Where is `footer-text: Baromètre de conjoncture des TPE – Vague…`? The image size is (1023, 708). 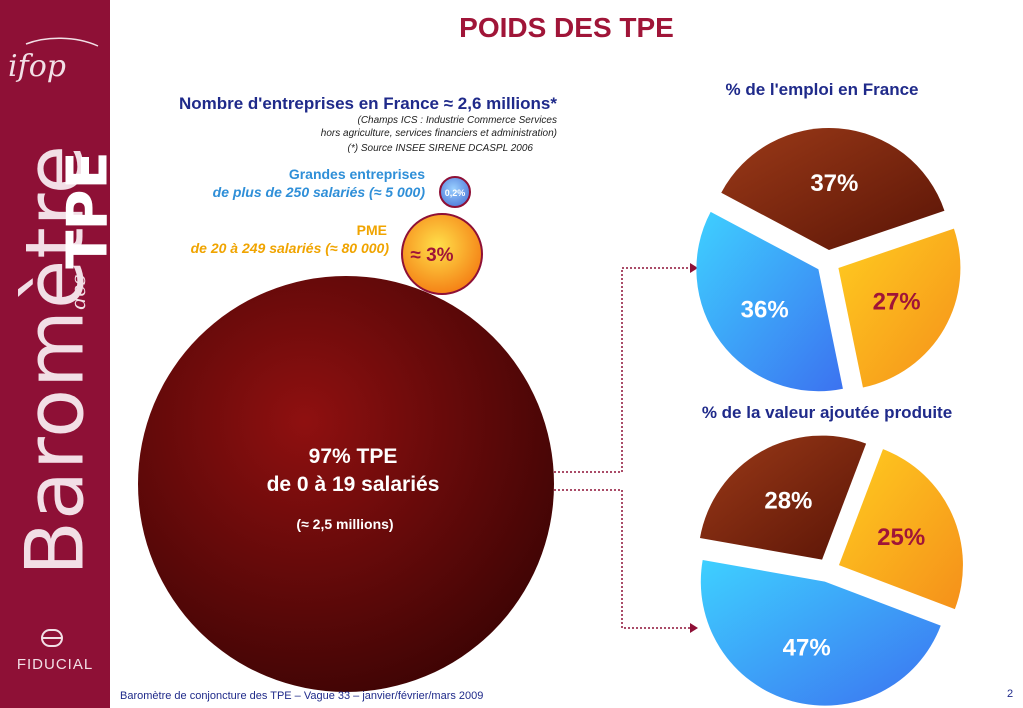
footer-text: Baromètre de conjoncture des TPE – Vague… is located at coordinates (302, 696).